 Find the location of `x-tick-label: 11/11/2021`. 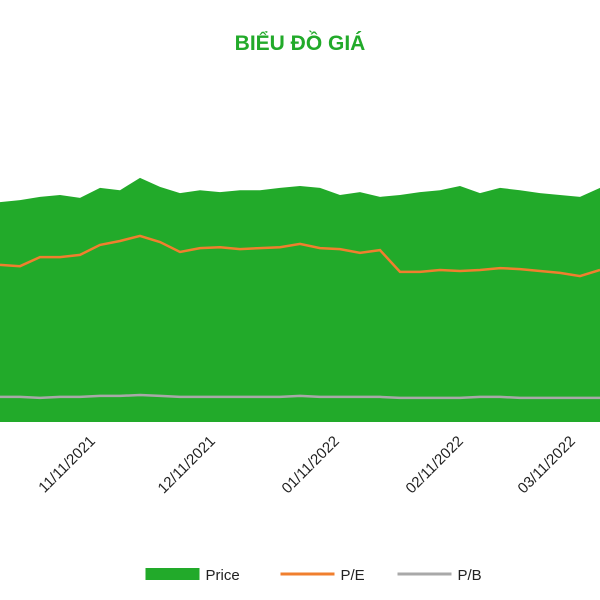

x-tick-label: 11/11/2021 is located at coordinates (67, 465).